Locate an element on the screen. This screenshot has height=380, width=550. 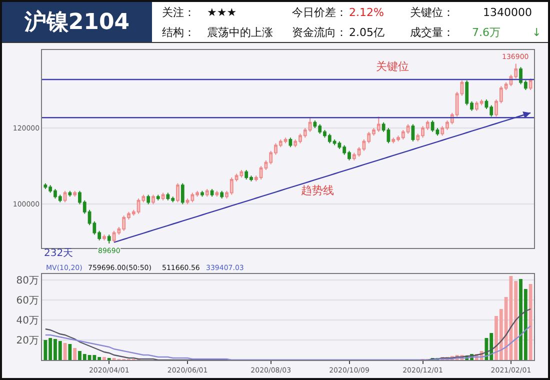
text: 关注： is located at coordinates (179, 12).